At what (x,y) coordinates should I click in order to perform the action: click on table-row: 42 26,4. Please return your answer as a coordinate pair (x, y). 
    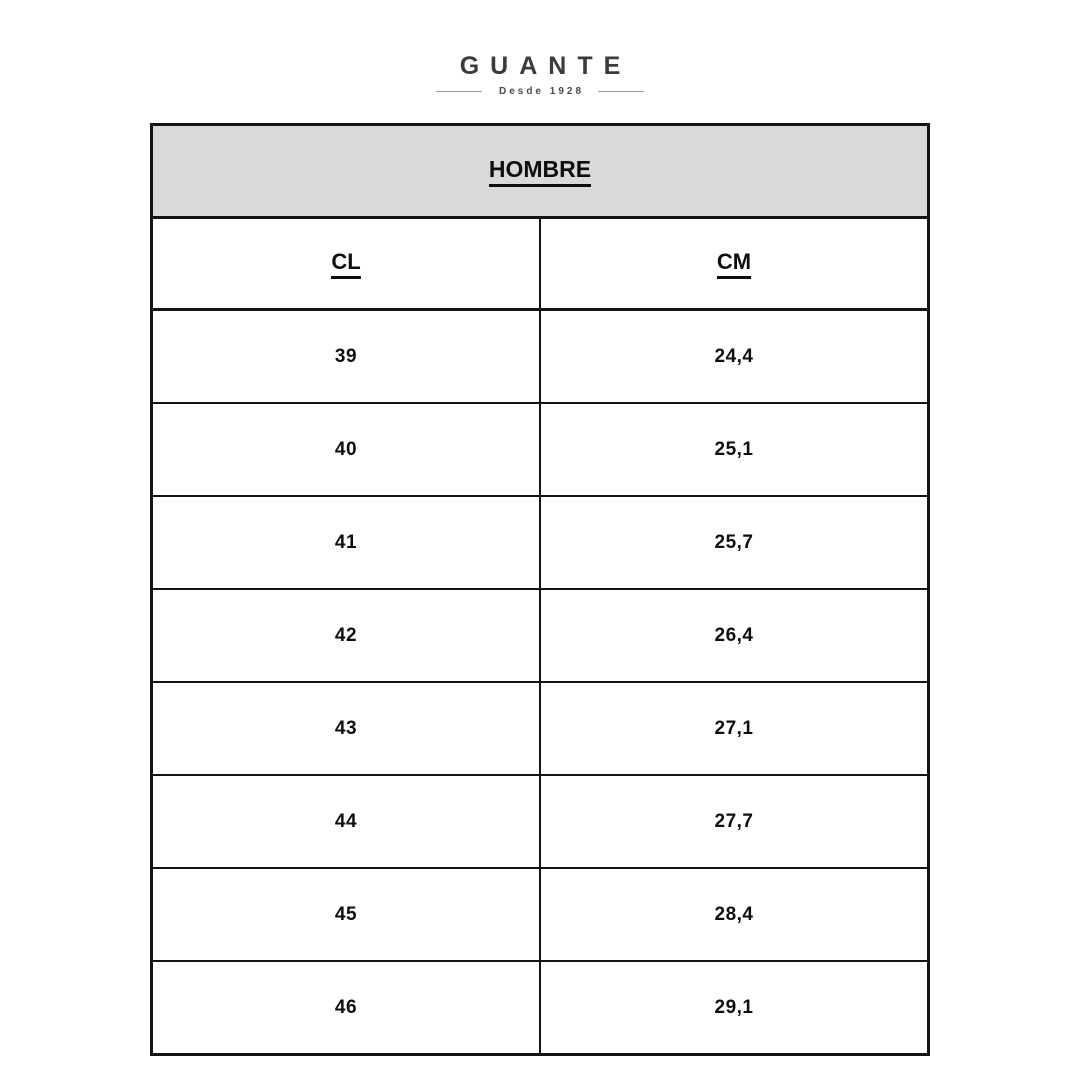
    Looking at the image, I should click on (540, 635).